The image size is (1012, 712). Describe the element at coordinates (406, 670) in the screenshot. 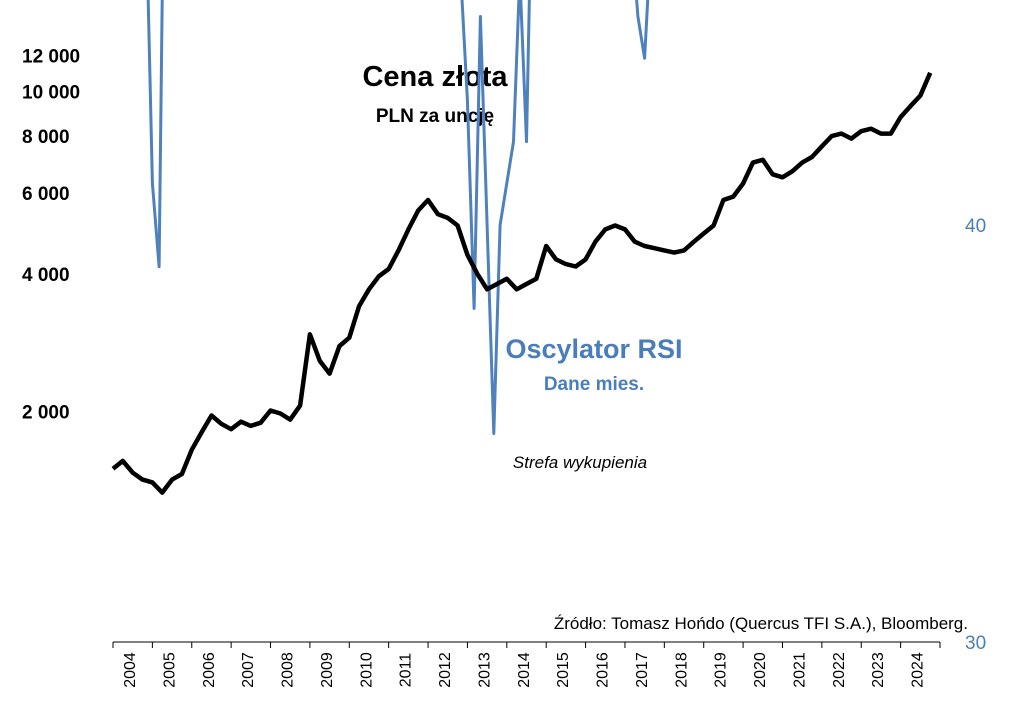

I see `year-tick-label: 2011` at that location.